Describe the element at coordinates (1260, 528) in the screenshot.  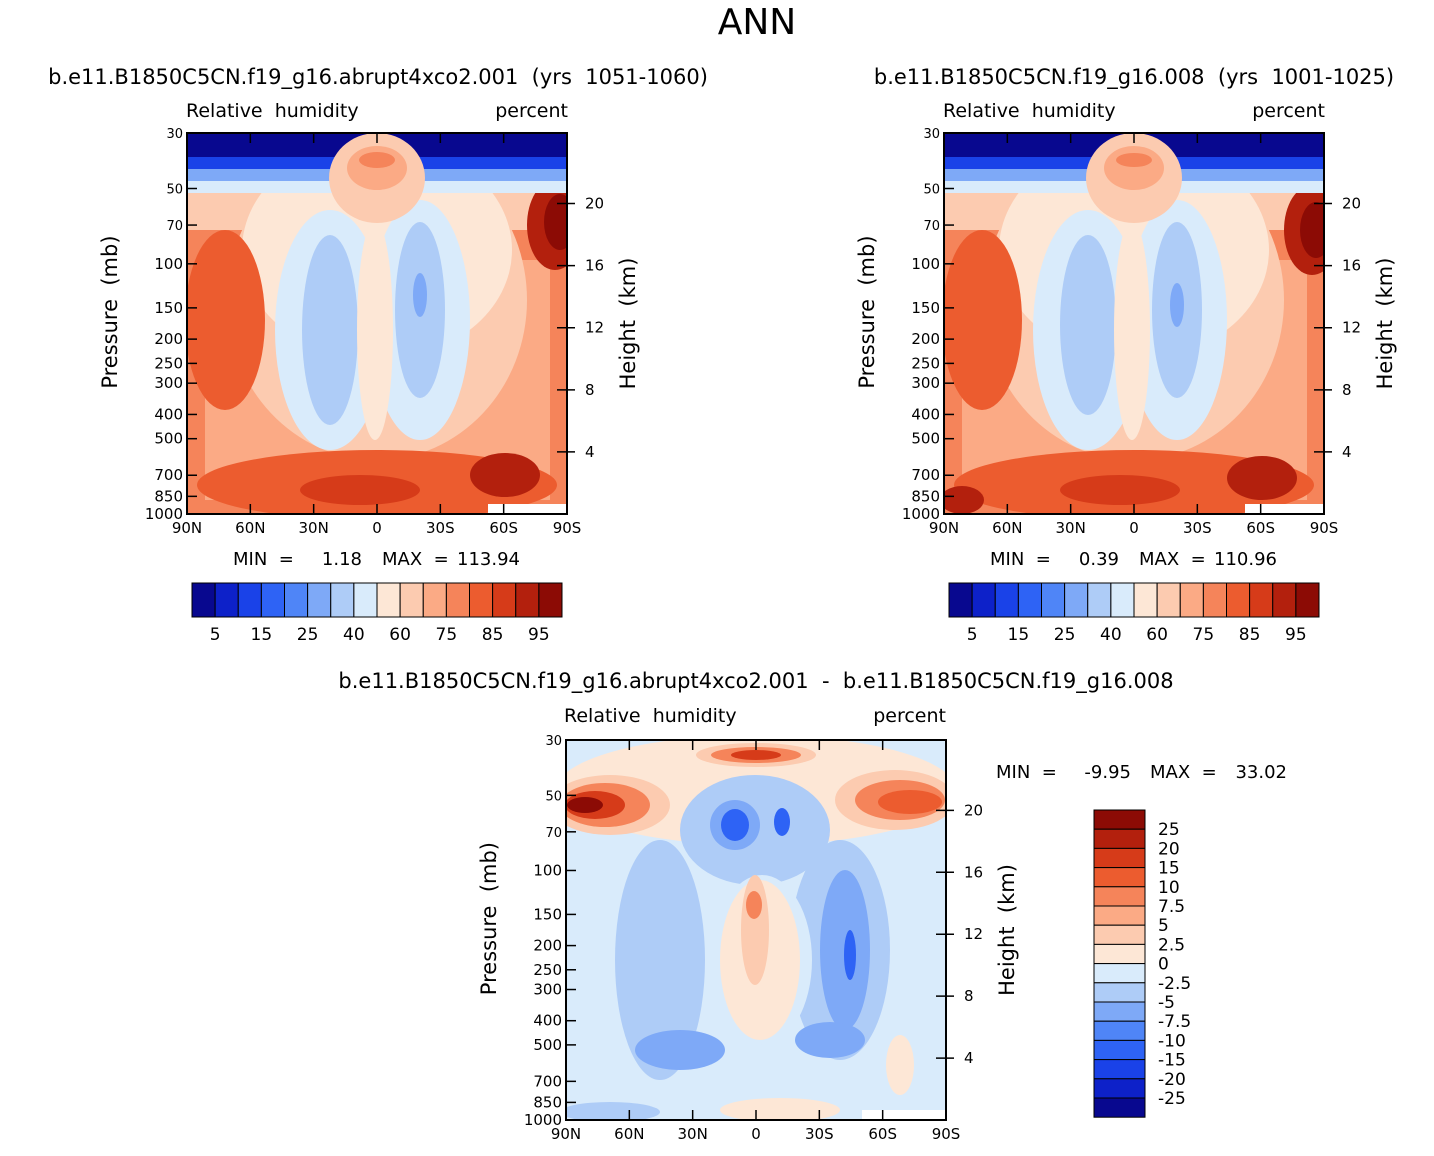
I see `x-tick-label: 60S` at that location.